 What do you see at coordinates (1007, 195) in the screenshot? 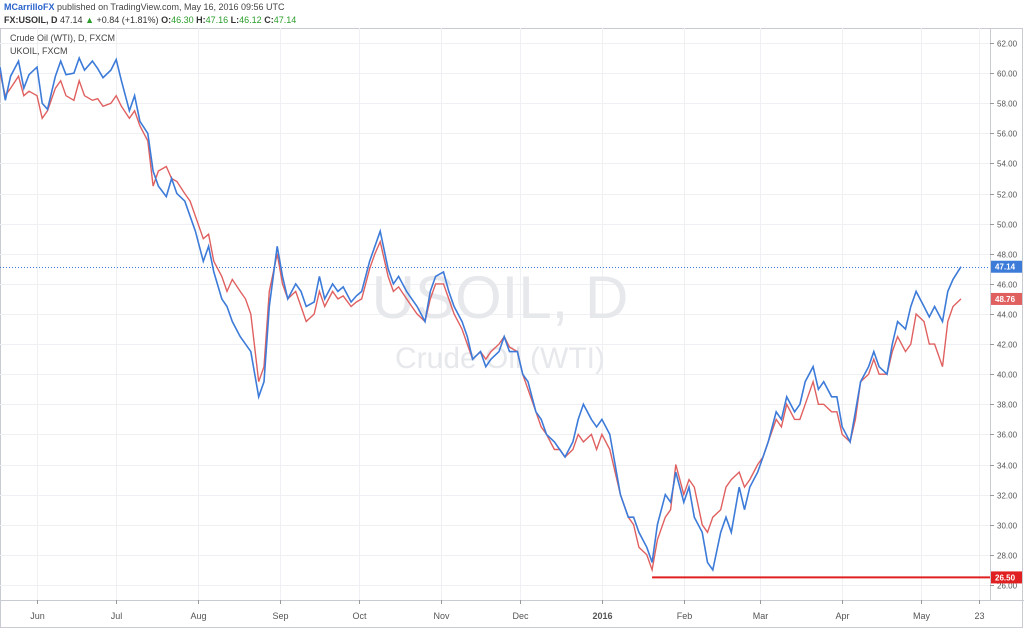
I see `y-tick-label: 52.00` at bounding box center [1007, 195].